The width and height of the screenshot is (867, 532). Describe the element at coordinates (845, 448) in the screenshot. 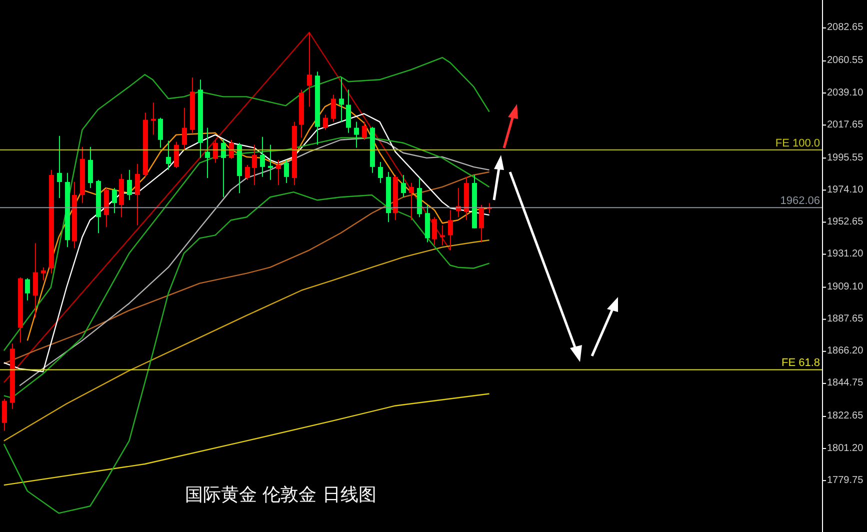

I see `y-tick-label: 1801.20` at that location.